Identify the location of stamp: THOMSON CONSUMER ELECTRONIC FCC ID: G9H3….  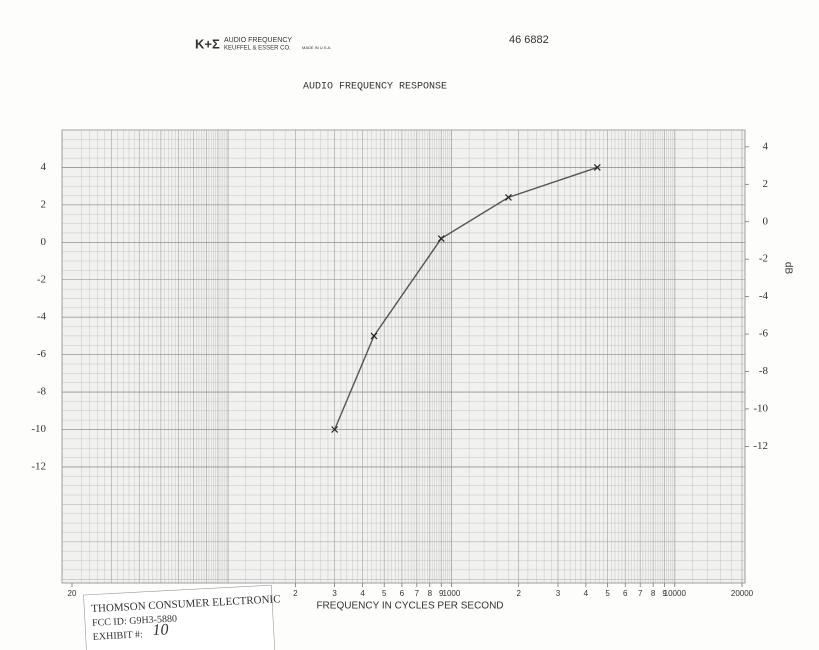
(182, 617).